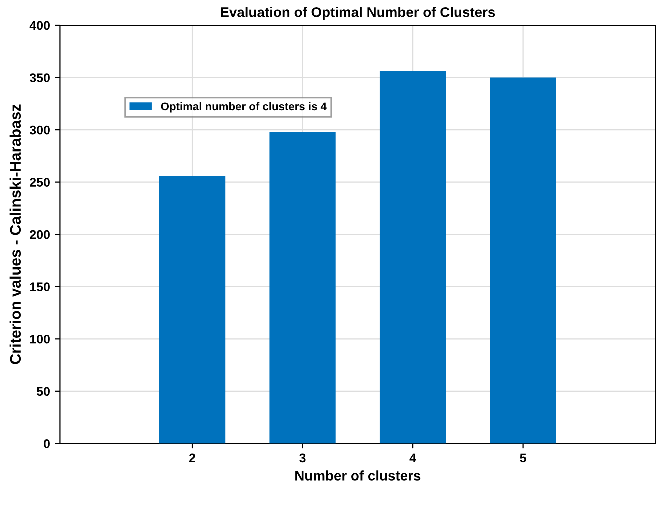  What do you see at coordinates (40, 339) in the screenshot?
I see `y-tick-label: 100` at bounding box center [40, 339].